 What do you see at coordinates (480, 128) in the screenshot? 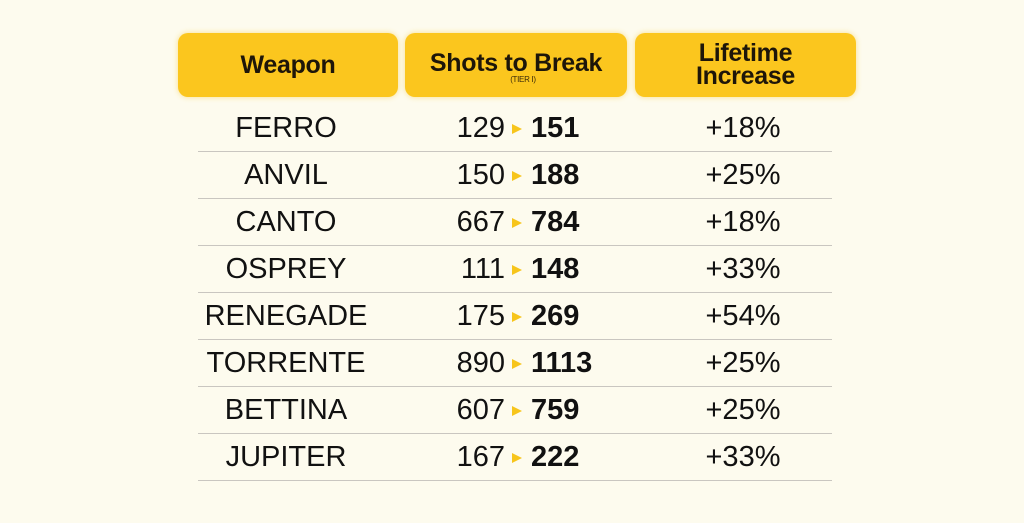
I see `shots-before: 129` at bounding box center [480, 128].